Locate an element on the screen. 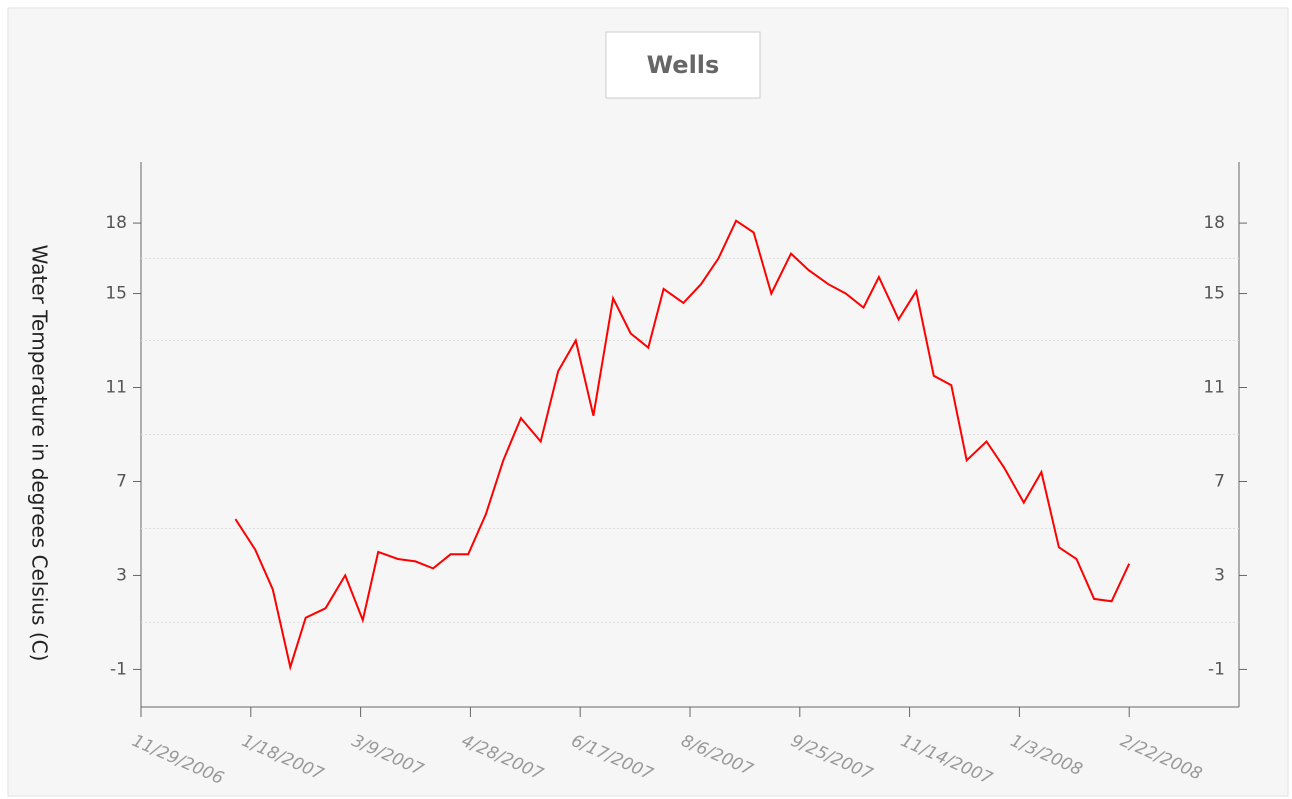 Image resolution: width=1292 pixels, height=799 pixels. y-tick-label: 15 is located at coordinates (116, 294).